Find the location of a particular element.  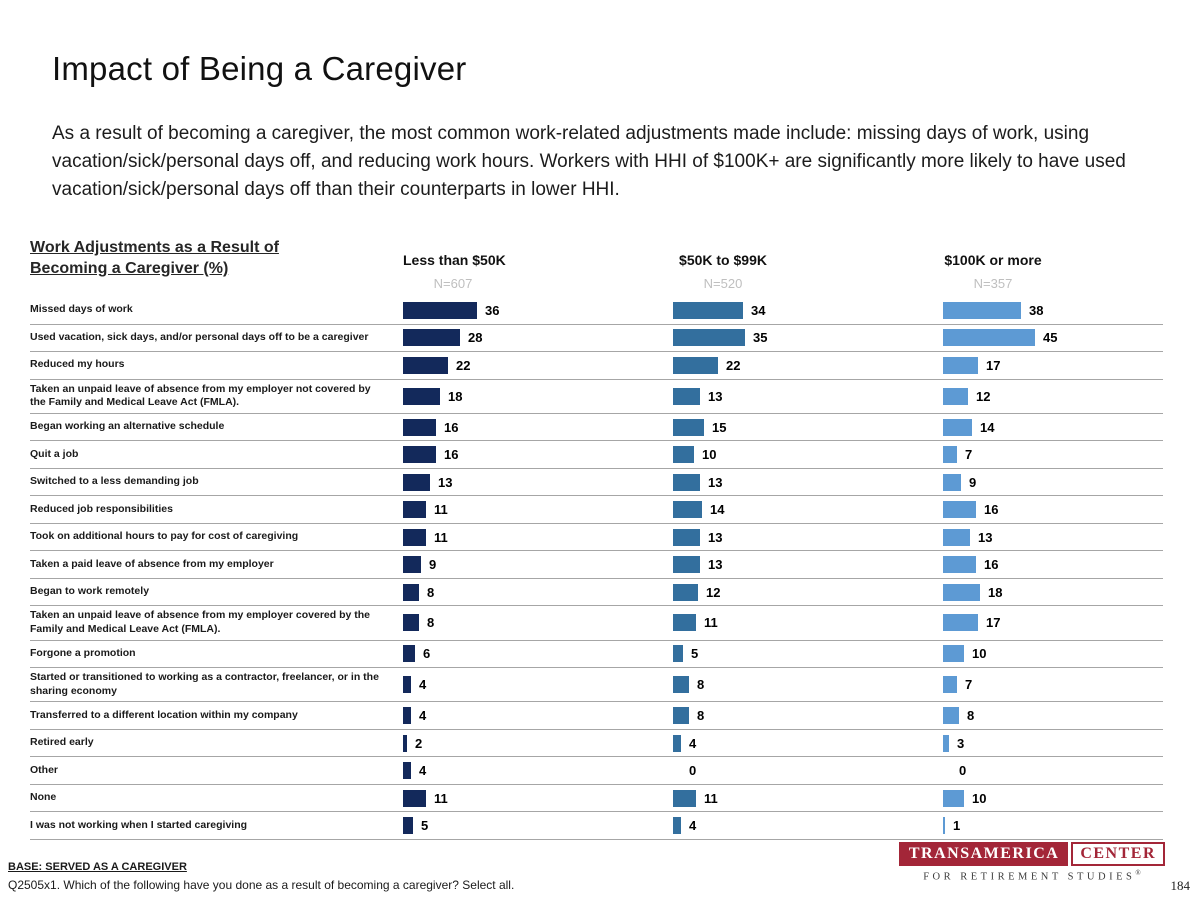

column-header-100k-or-more: $100K or more N=357 is located at coordinates (1053, 264).